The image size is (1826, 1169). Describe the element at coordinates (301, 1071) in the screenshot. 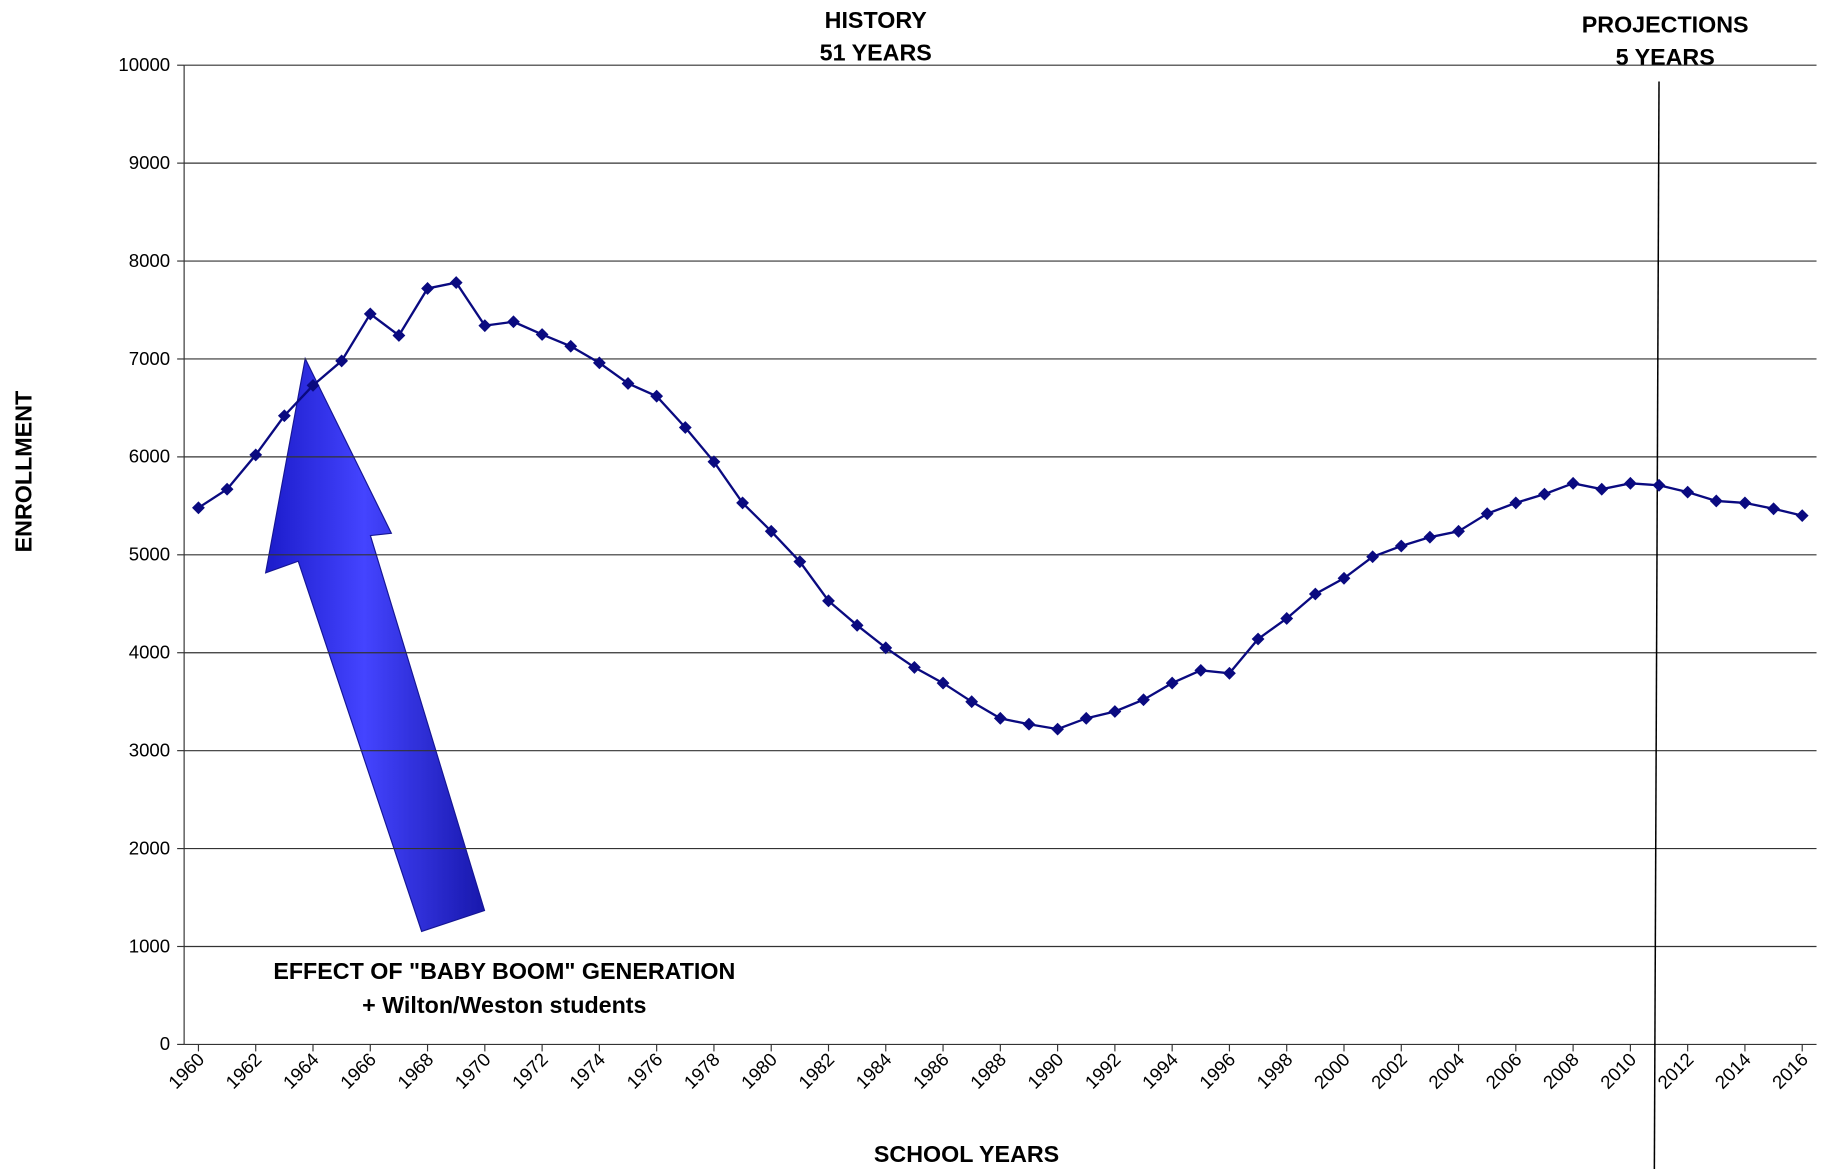

I see `x-tick-label: 1964` at that location.